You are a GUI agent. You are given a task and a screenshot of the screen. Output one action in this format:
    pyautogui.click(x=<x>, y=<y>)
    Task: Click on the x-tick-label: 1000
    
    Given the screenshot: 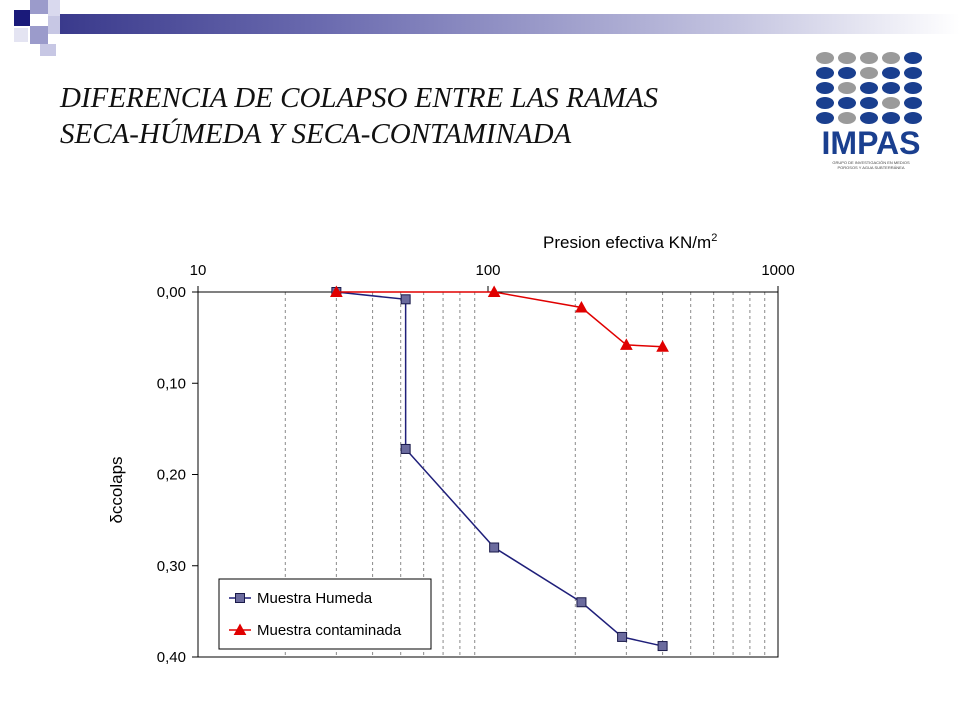 What is the action you would take?
    pyautogui.click(x=777, y=270)
    